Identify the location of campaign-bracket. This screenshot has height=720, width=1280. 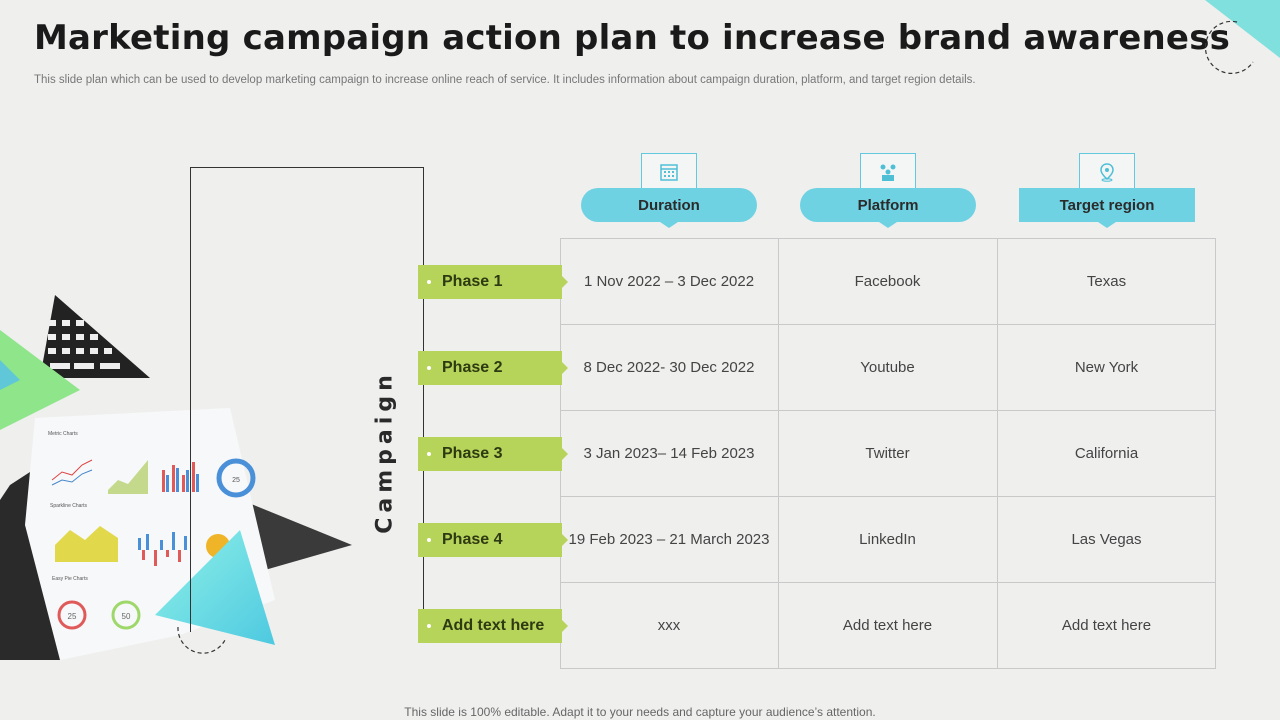
(307, 399).